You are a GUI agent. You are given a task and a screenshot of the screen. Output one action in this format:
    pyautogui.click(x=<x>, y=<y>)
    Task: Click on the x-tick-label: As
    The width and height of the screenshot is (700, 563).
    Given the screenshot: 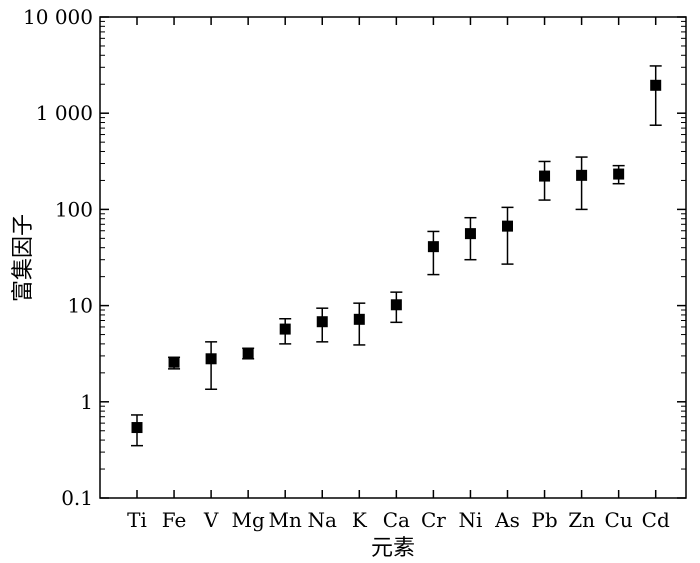 What is the action you would take?
    pyautogui.click(x=507, y=520)
    